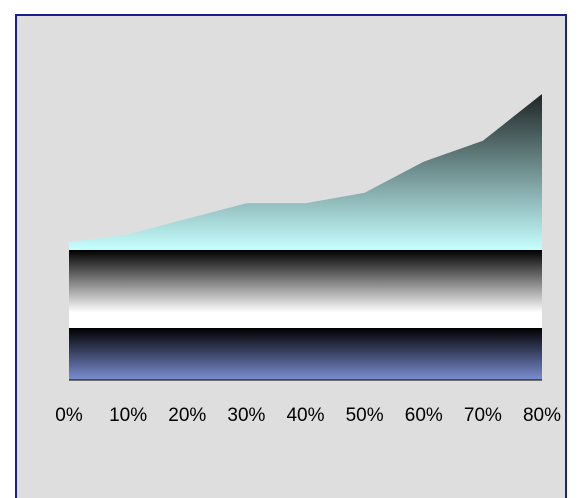  Describe the element at coordinates (305, 415) in the screenshot. I see `x-tick-label: 40%` at that location.